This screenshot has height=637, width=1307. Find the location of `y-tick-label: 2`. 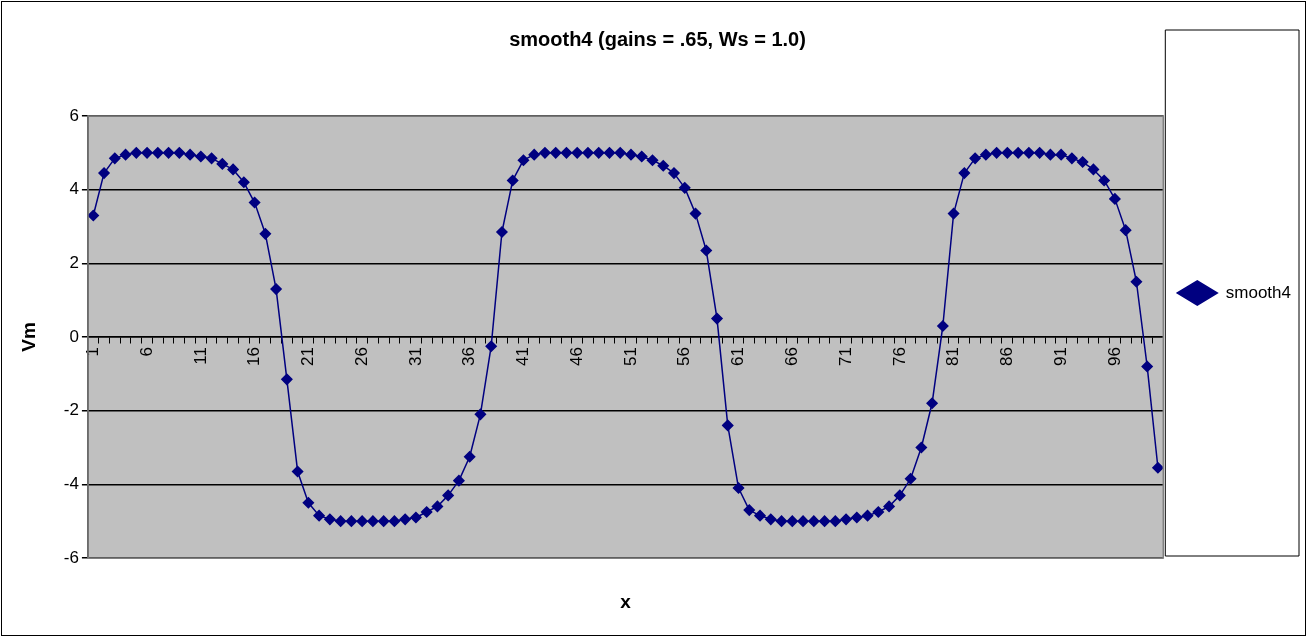

y-tick-label: 2 is located at coordinates (74, 263).